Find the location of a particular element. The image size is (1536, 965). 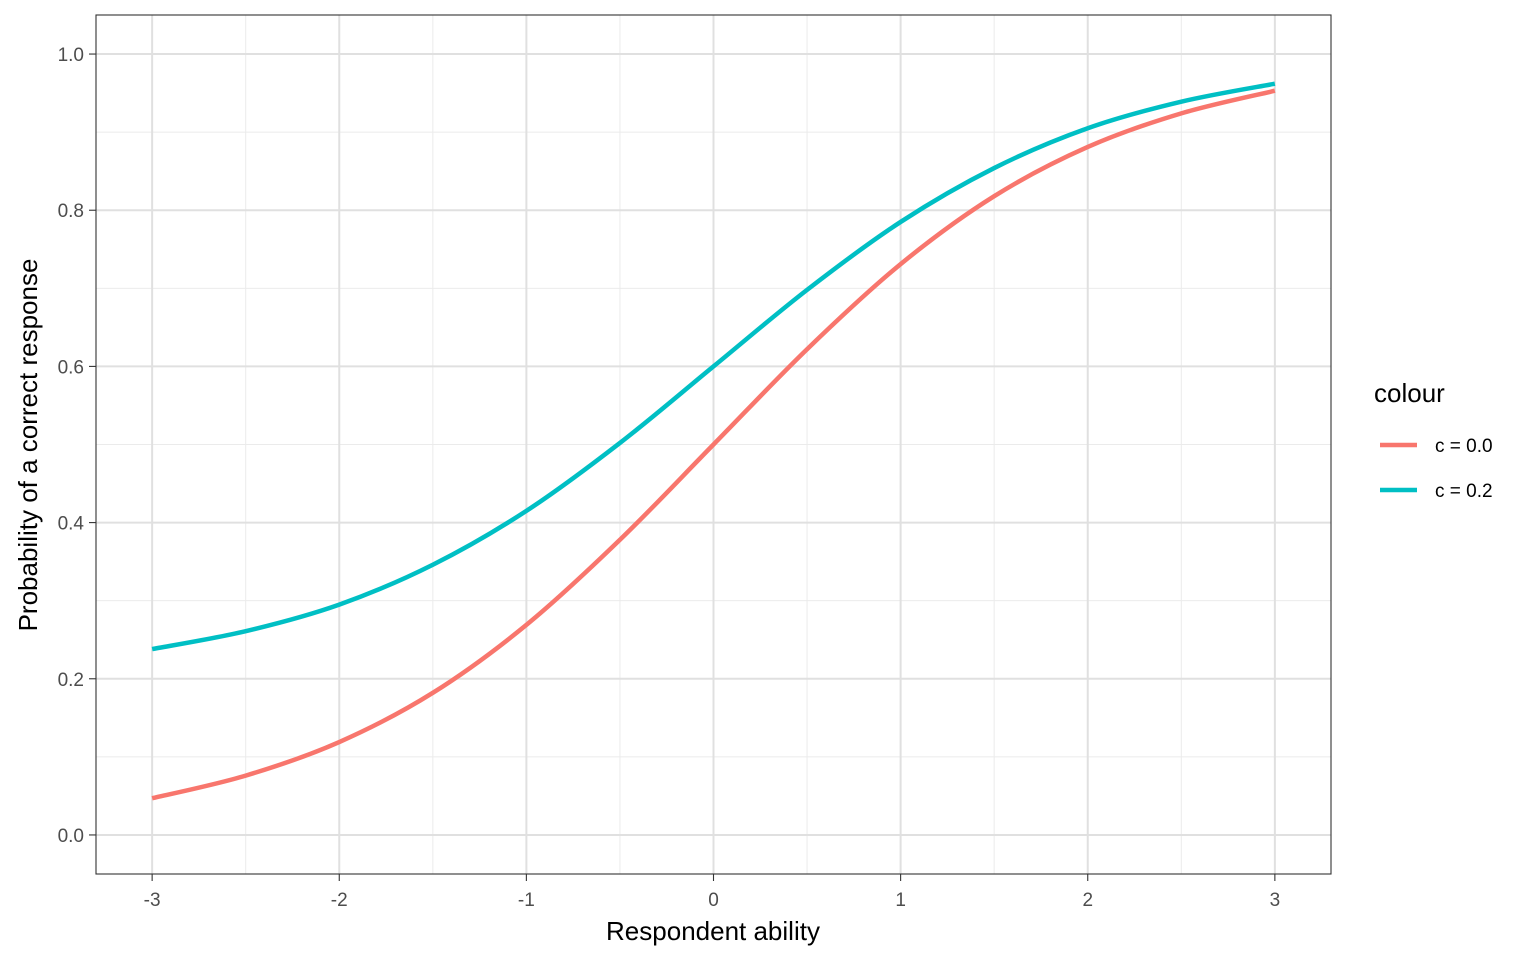

x-tick-label: 3 is located at coordinates (1275, 900).